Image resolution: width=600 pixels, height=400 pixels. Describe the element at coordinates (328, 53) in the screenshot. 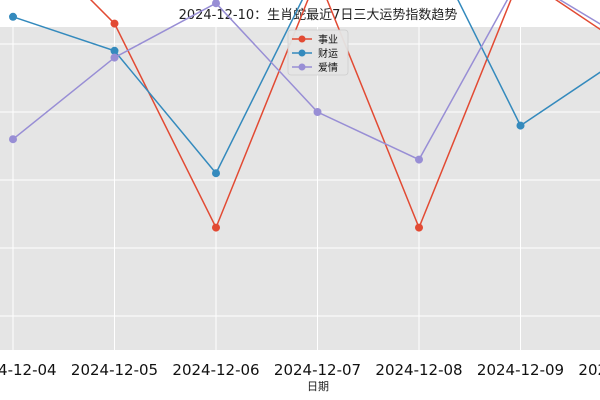

I see `legend-label: 财运` at that location.